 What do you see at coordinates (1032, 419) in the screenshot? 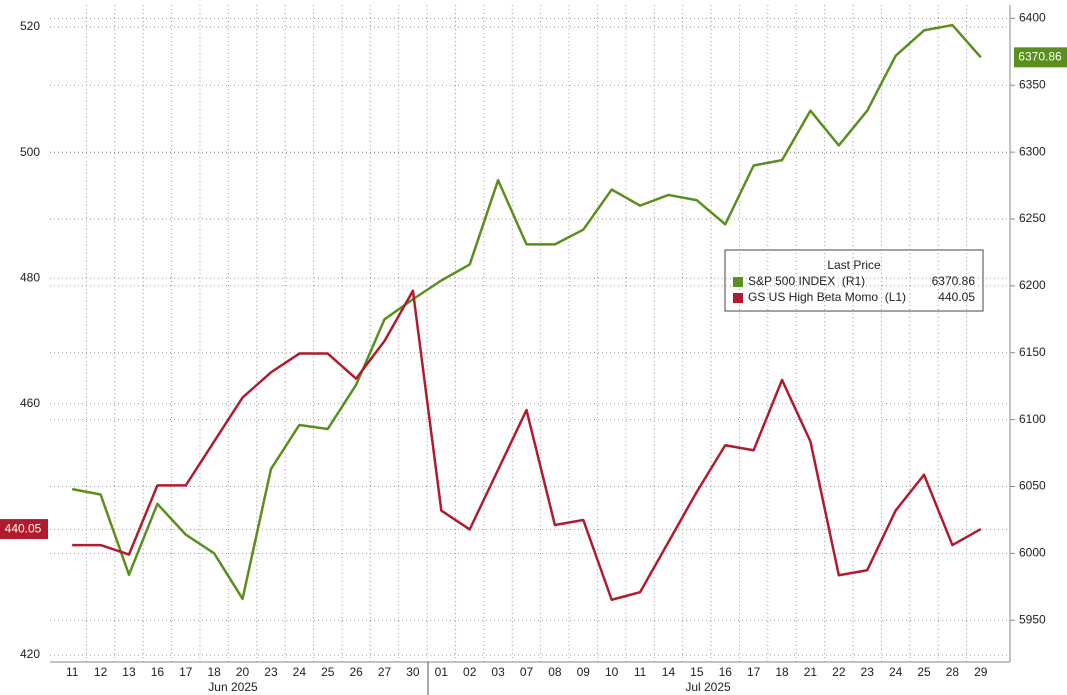
I see `y2-tick-label: 6100` at bounding box center [1032, 419].